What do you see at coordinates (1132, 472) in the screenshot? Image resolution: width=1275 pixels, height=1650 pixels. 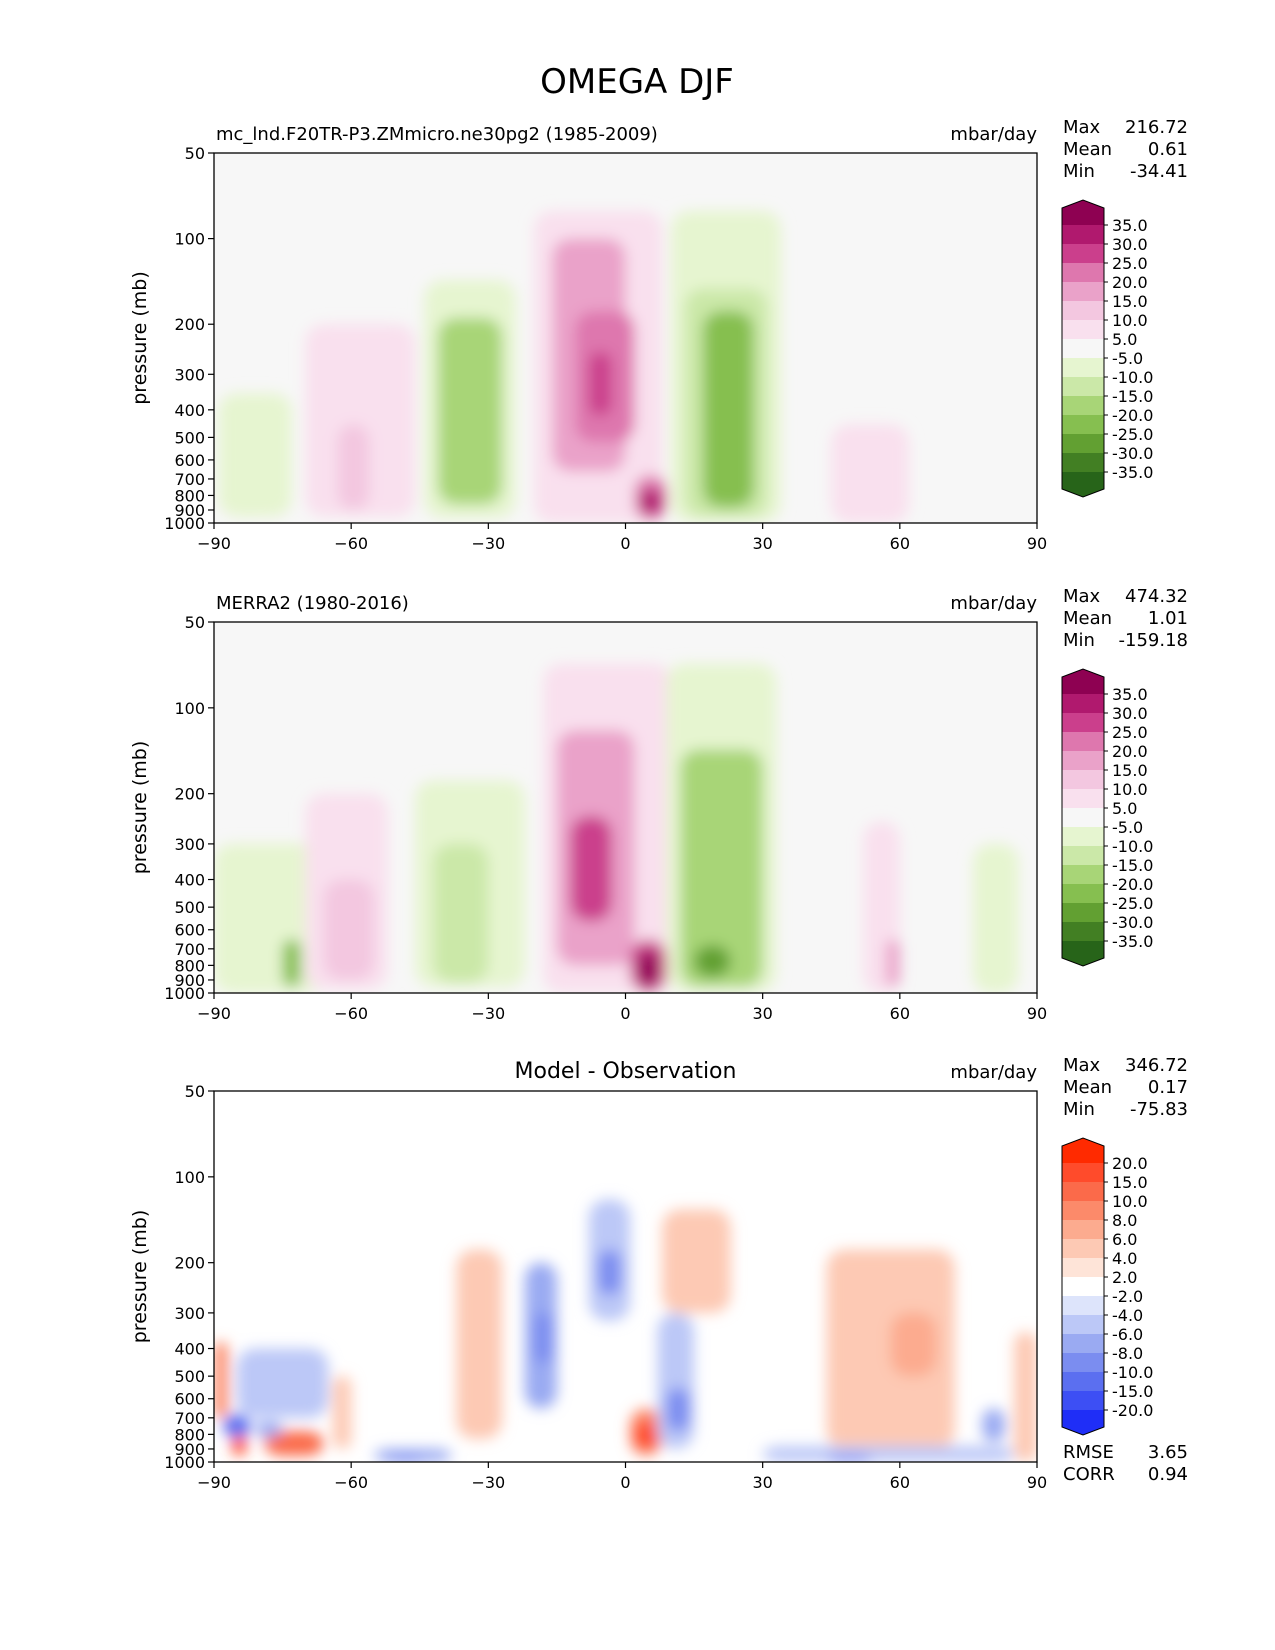 I see `colorbar-tick-label: -35.0` at bounding box center [1132, 472].